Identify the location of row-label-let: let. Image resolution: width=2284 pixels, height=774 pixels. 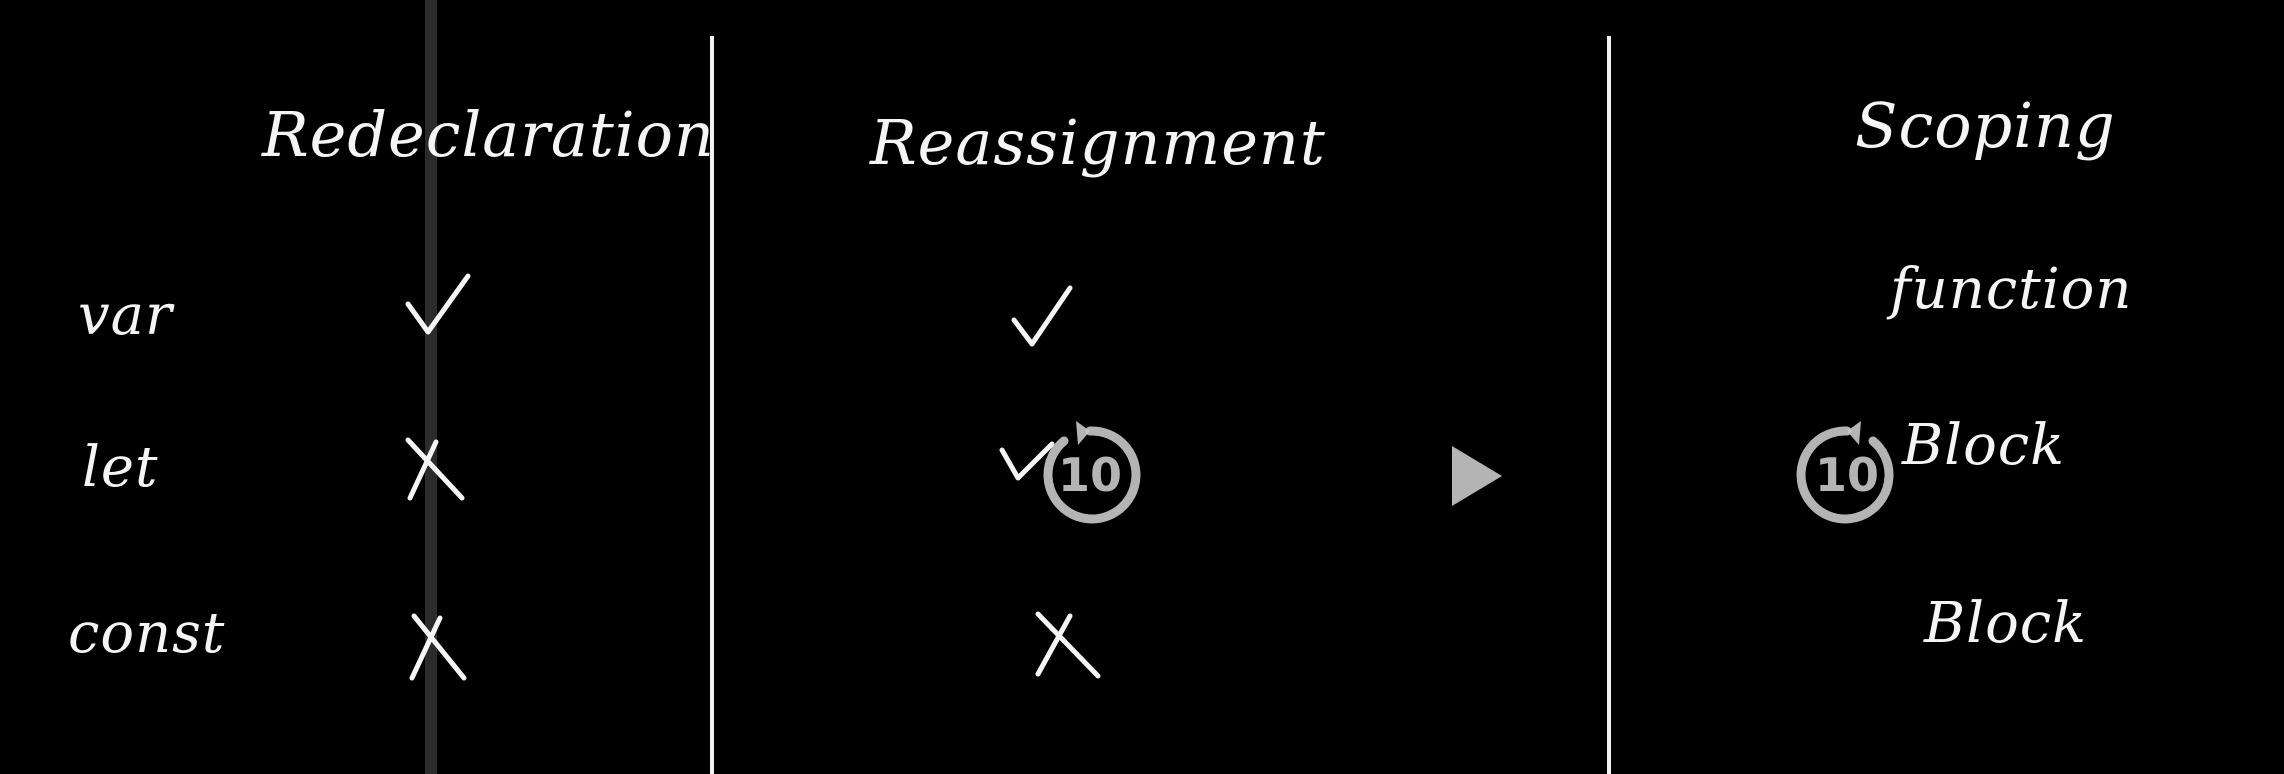
(120, 467).